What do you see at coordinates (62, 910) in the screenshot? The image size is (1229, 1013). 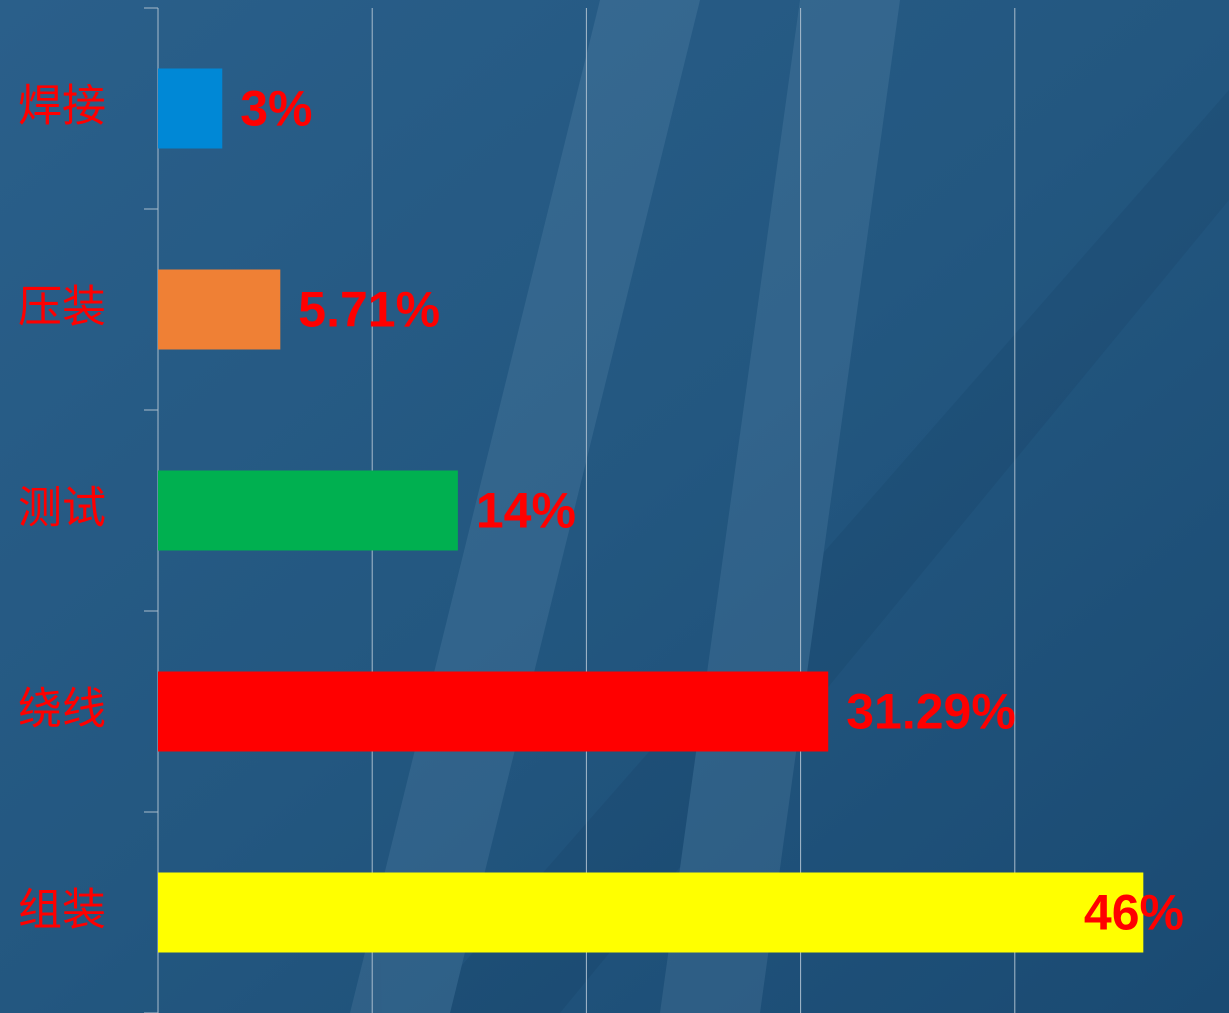 I see `y-tick-label: 组装` at bounding box center [62, 910].